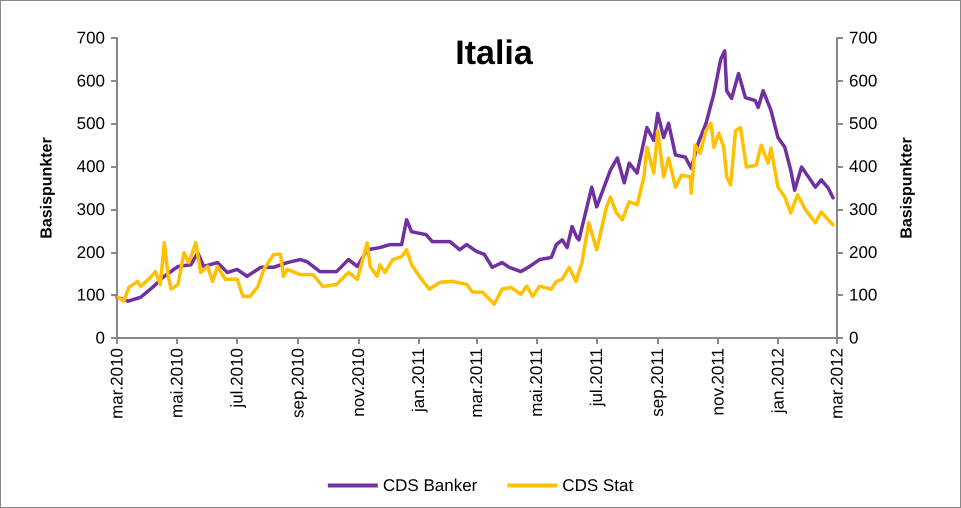 The height and width of the screenshot is (508, 961). Describe the element at coordinates (177, 383) in the screenshot. I see `x-tick-label: mai.2010` at that location.